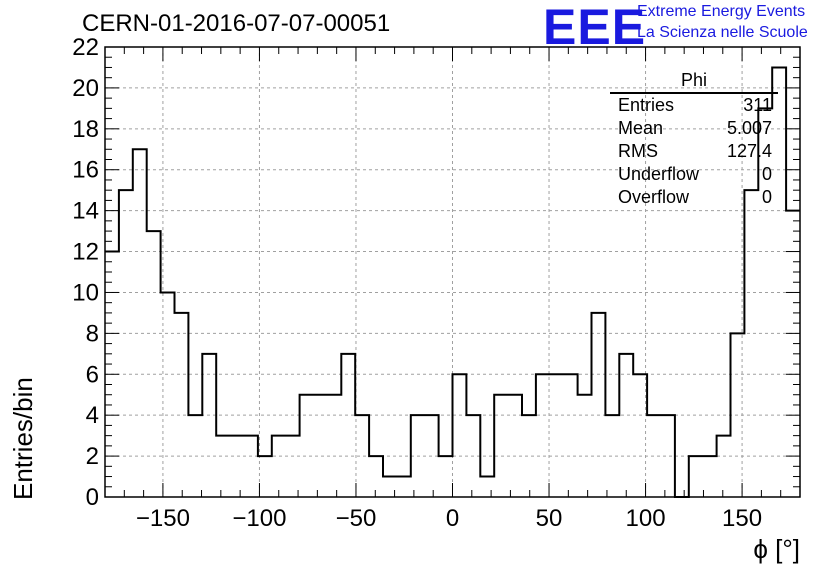 The height and width of the screenshot is (572, 836). Describe the element at coordinates (757, 105) in the screenshot. I see `stats-value: 311` at that location.